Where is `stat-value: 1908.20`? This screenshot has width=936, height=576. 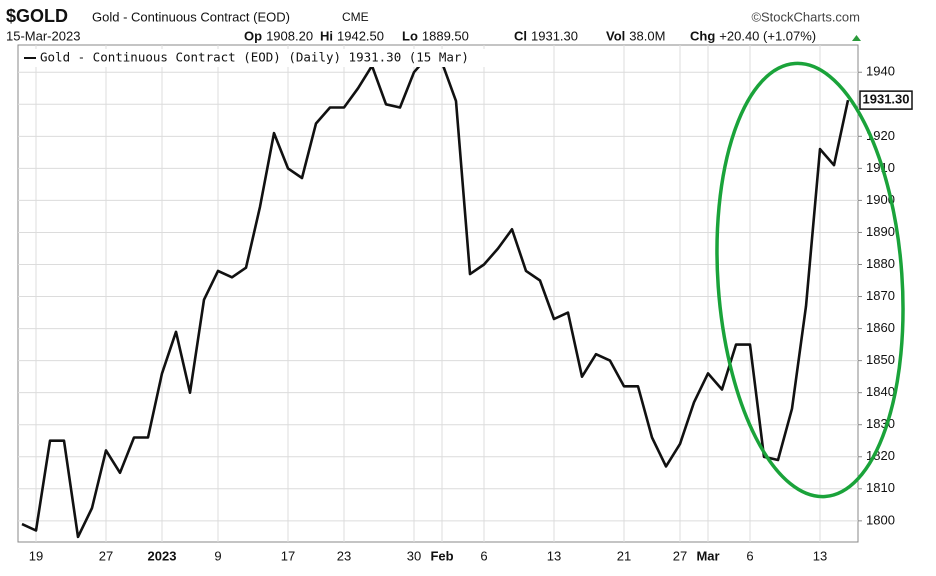
stat-value: 1908.20 is located at coordinates (289, 35).